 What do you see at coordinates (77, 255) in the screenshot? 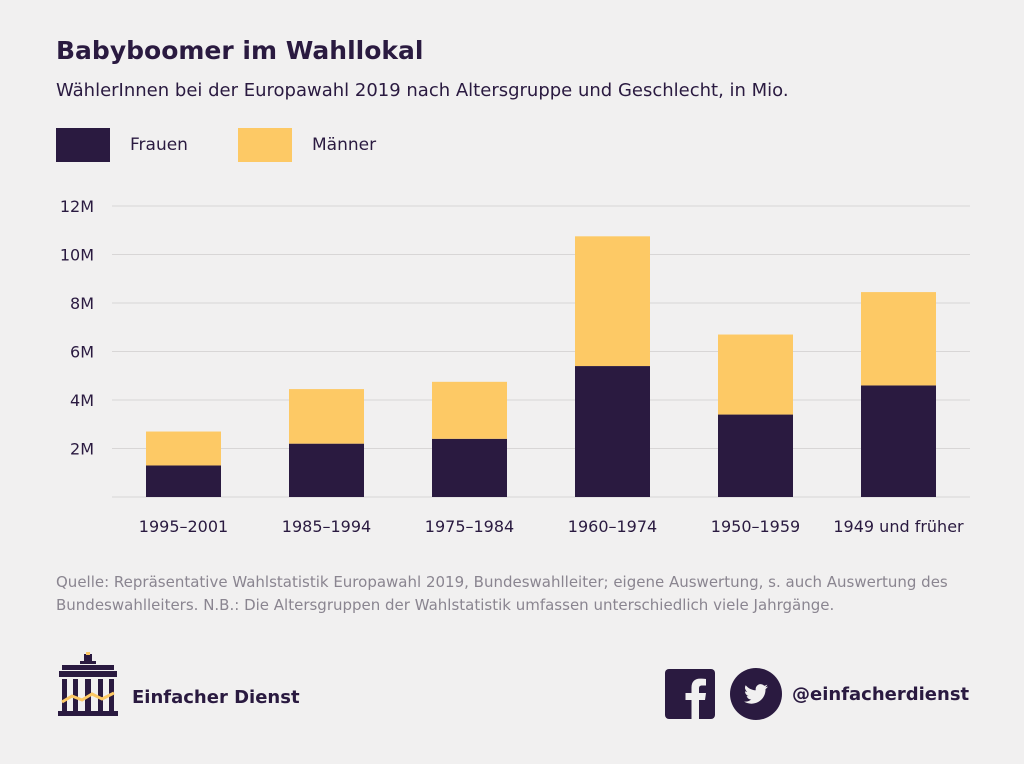
I see `y-tick-label: 10M` at bounding box center [77, 255].